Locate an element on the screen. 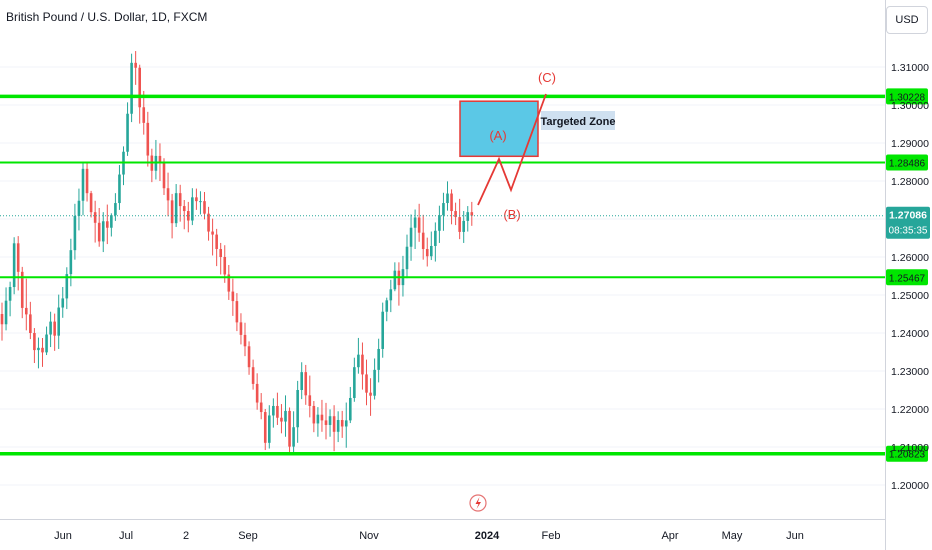  x-tick-label: Nov is located at coordinates (369, 536).